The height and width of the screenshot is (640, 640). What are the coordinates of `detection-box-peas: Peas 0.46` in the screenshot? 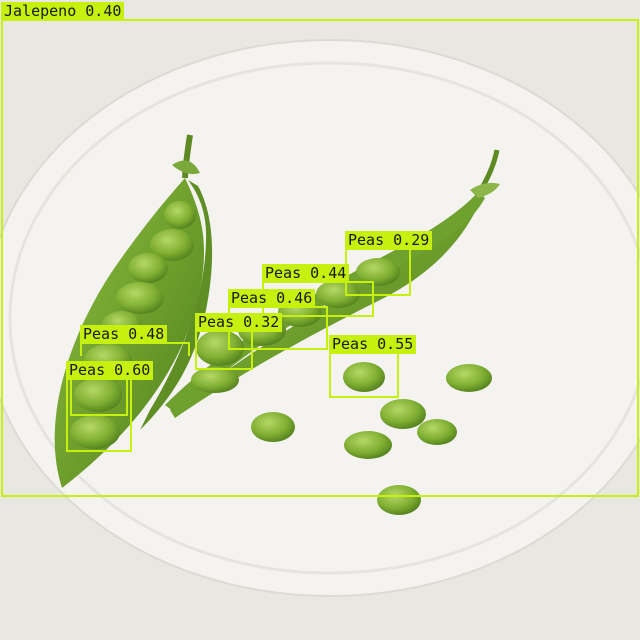 It's located at (278, 319).